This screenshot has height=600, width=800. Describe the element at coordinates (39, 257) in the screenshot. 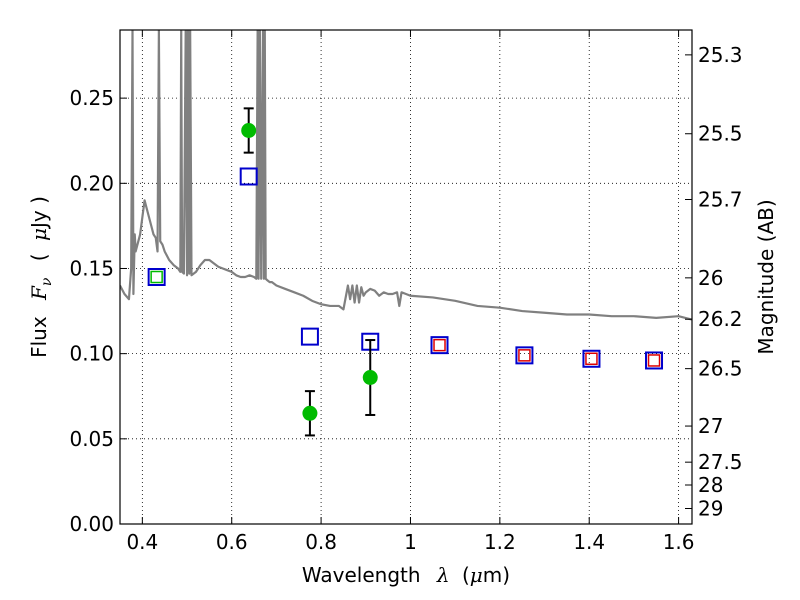

I see `y-axis-label-unit-open: (` at that location.